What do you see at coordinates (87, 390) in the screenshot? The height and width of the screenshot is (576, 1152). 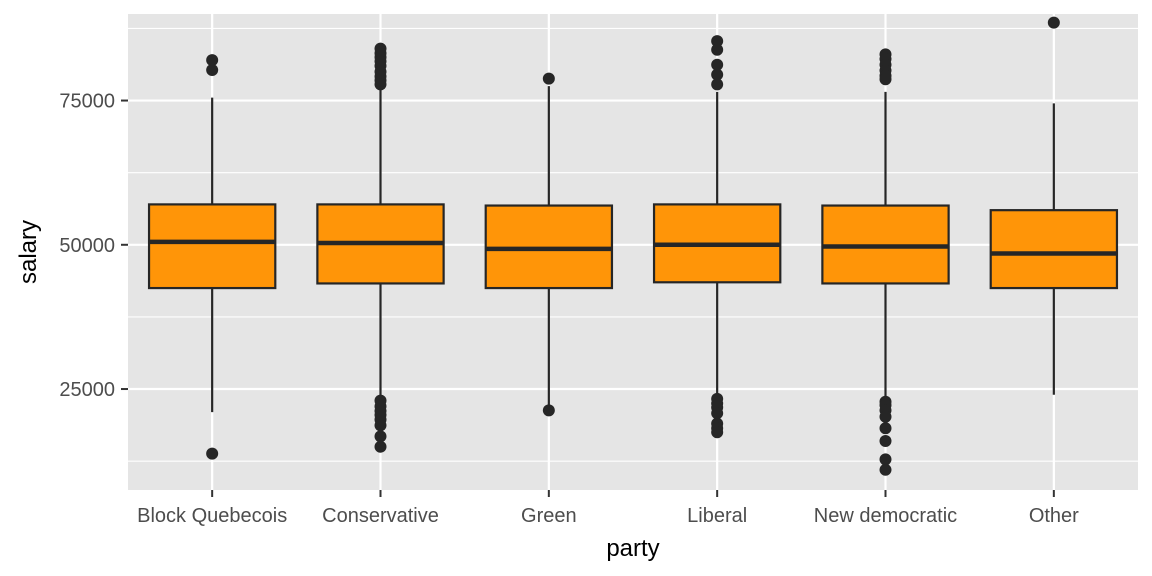 I see `y-tick-label: 25000` at bounding box center [87, 390].